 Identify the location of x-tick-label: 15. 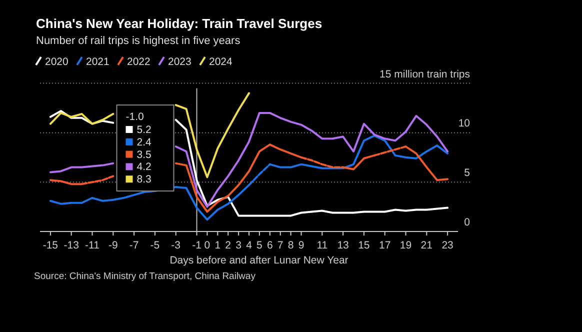
(364, 246).